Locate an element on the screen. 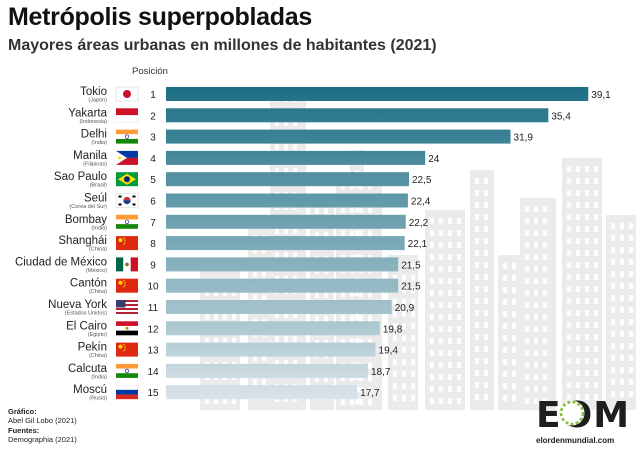  city-label: Calcuta is located at coordinates (88, 369).